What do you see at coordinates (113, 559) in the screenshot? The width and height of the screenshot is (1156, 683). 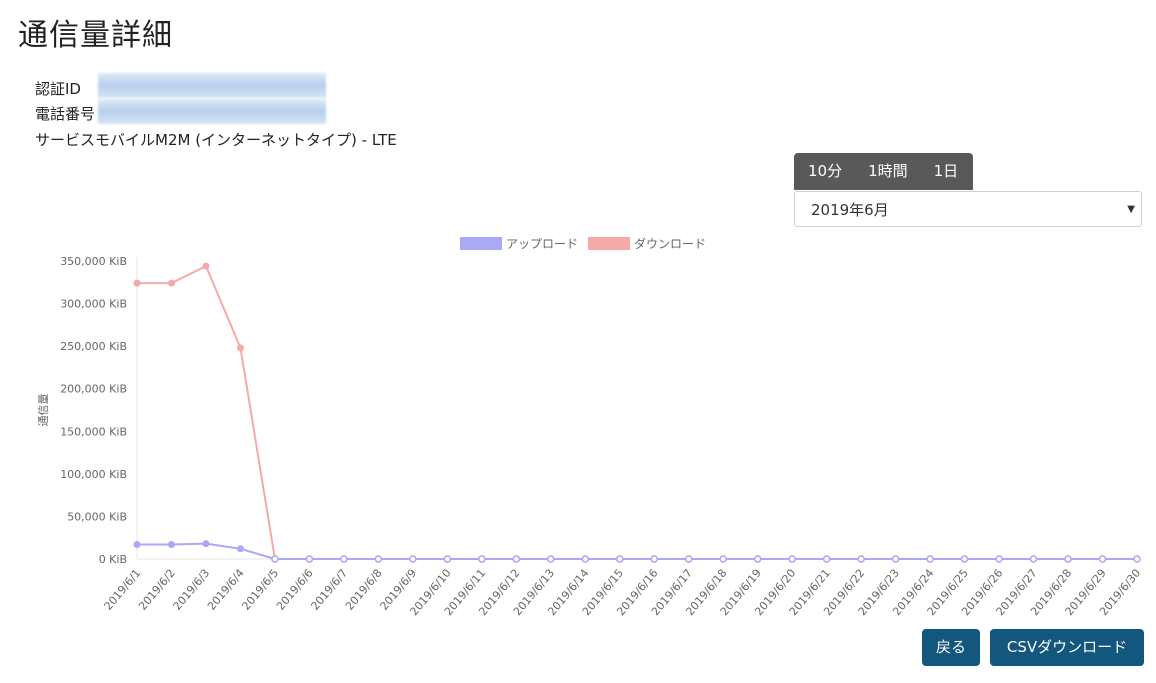 I see `y-tick-label: 0 KiB` at bounding box center [113, 559].